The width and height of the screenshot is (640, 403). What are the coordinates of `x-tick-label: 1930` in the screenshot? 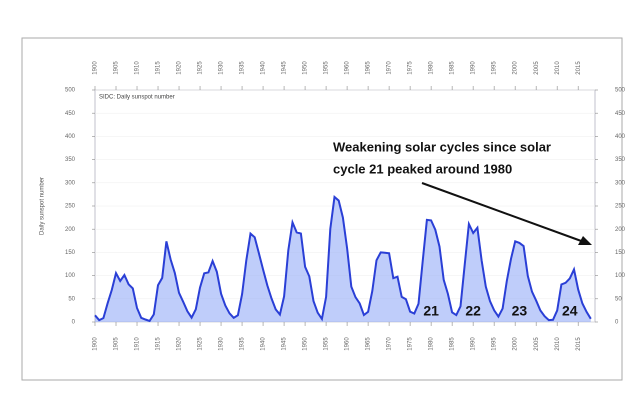 It's located at (222, 344).